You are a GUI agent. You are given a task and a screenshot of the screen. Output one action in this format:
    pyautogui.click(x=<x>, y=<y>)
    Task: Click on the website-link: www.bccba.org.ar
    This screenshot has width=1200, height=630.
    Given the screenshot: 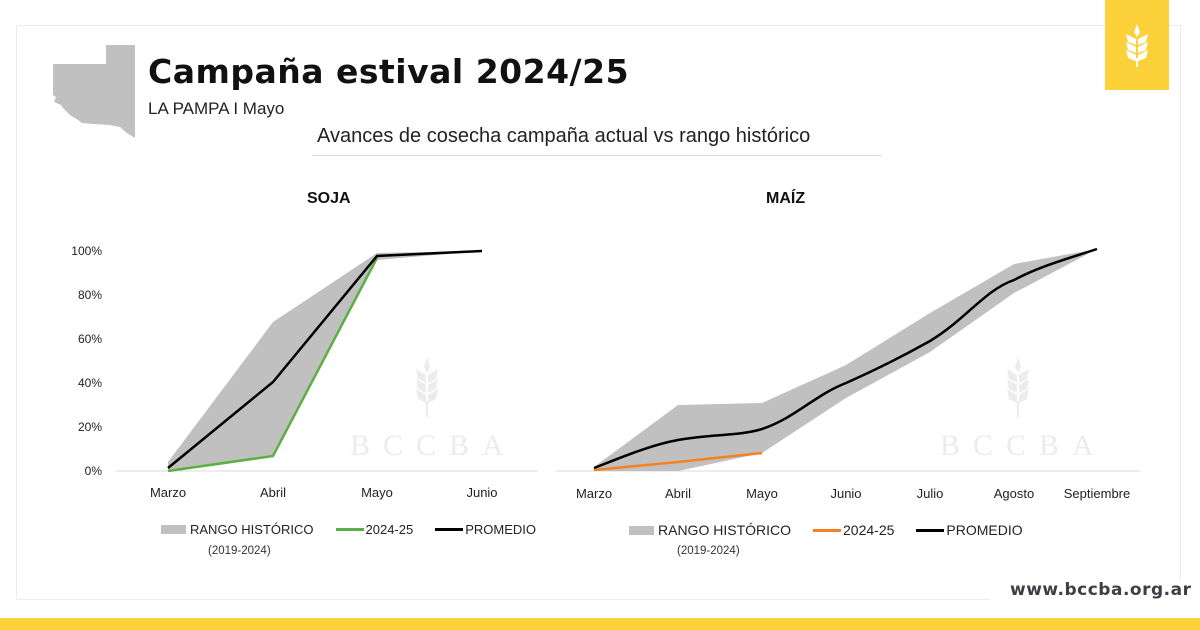 What is the action you would take?
    pyautogui.click(x=1101, y=590)
    